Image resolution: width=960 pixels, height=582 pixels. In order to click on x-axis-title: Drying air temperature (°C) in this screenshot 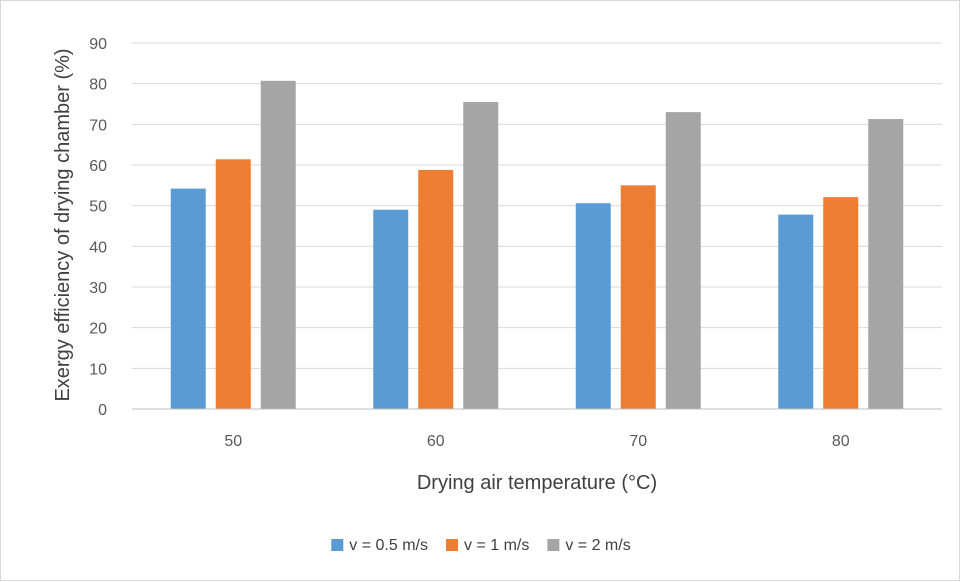, I will do `click(537, 483)`.